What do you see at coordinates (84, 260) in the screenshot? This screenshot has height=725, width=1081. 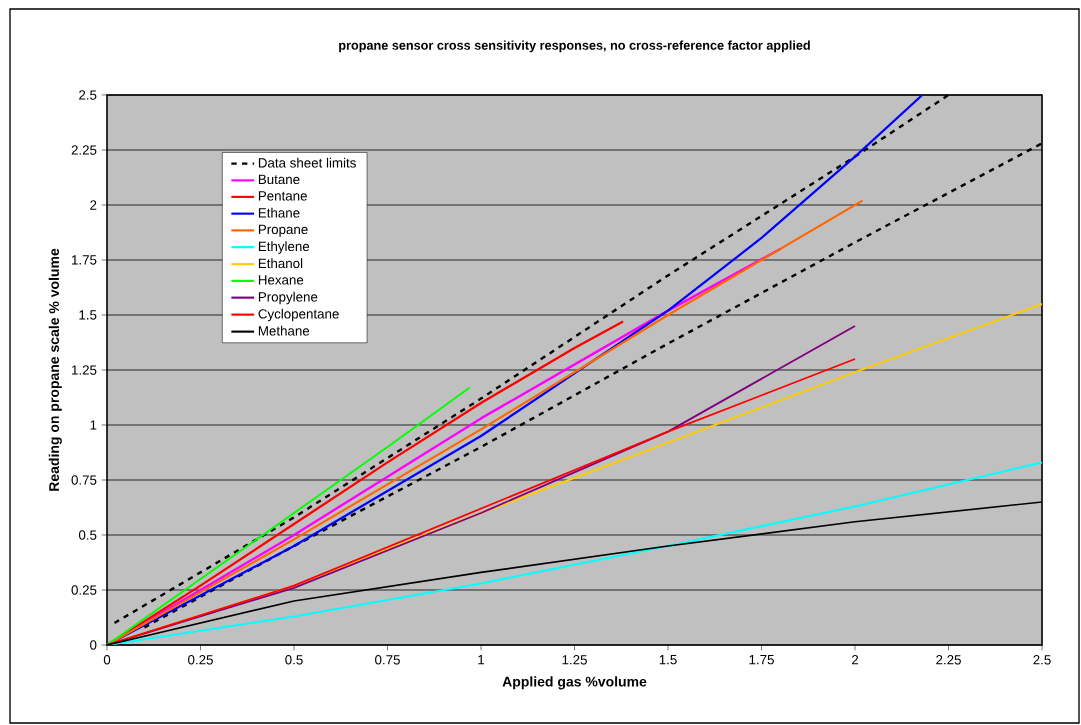 I see `y-tick-label: 1.75` at bounding box center [84, 260].